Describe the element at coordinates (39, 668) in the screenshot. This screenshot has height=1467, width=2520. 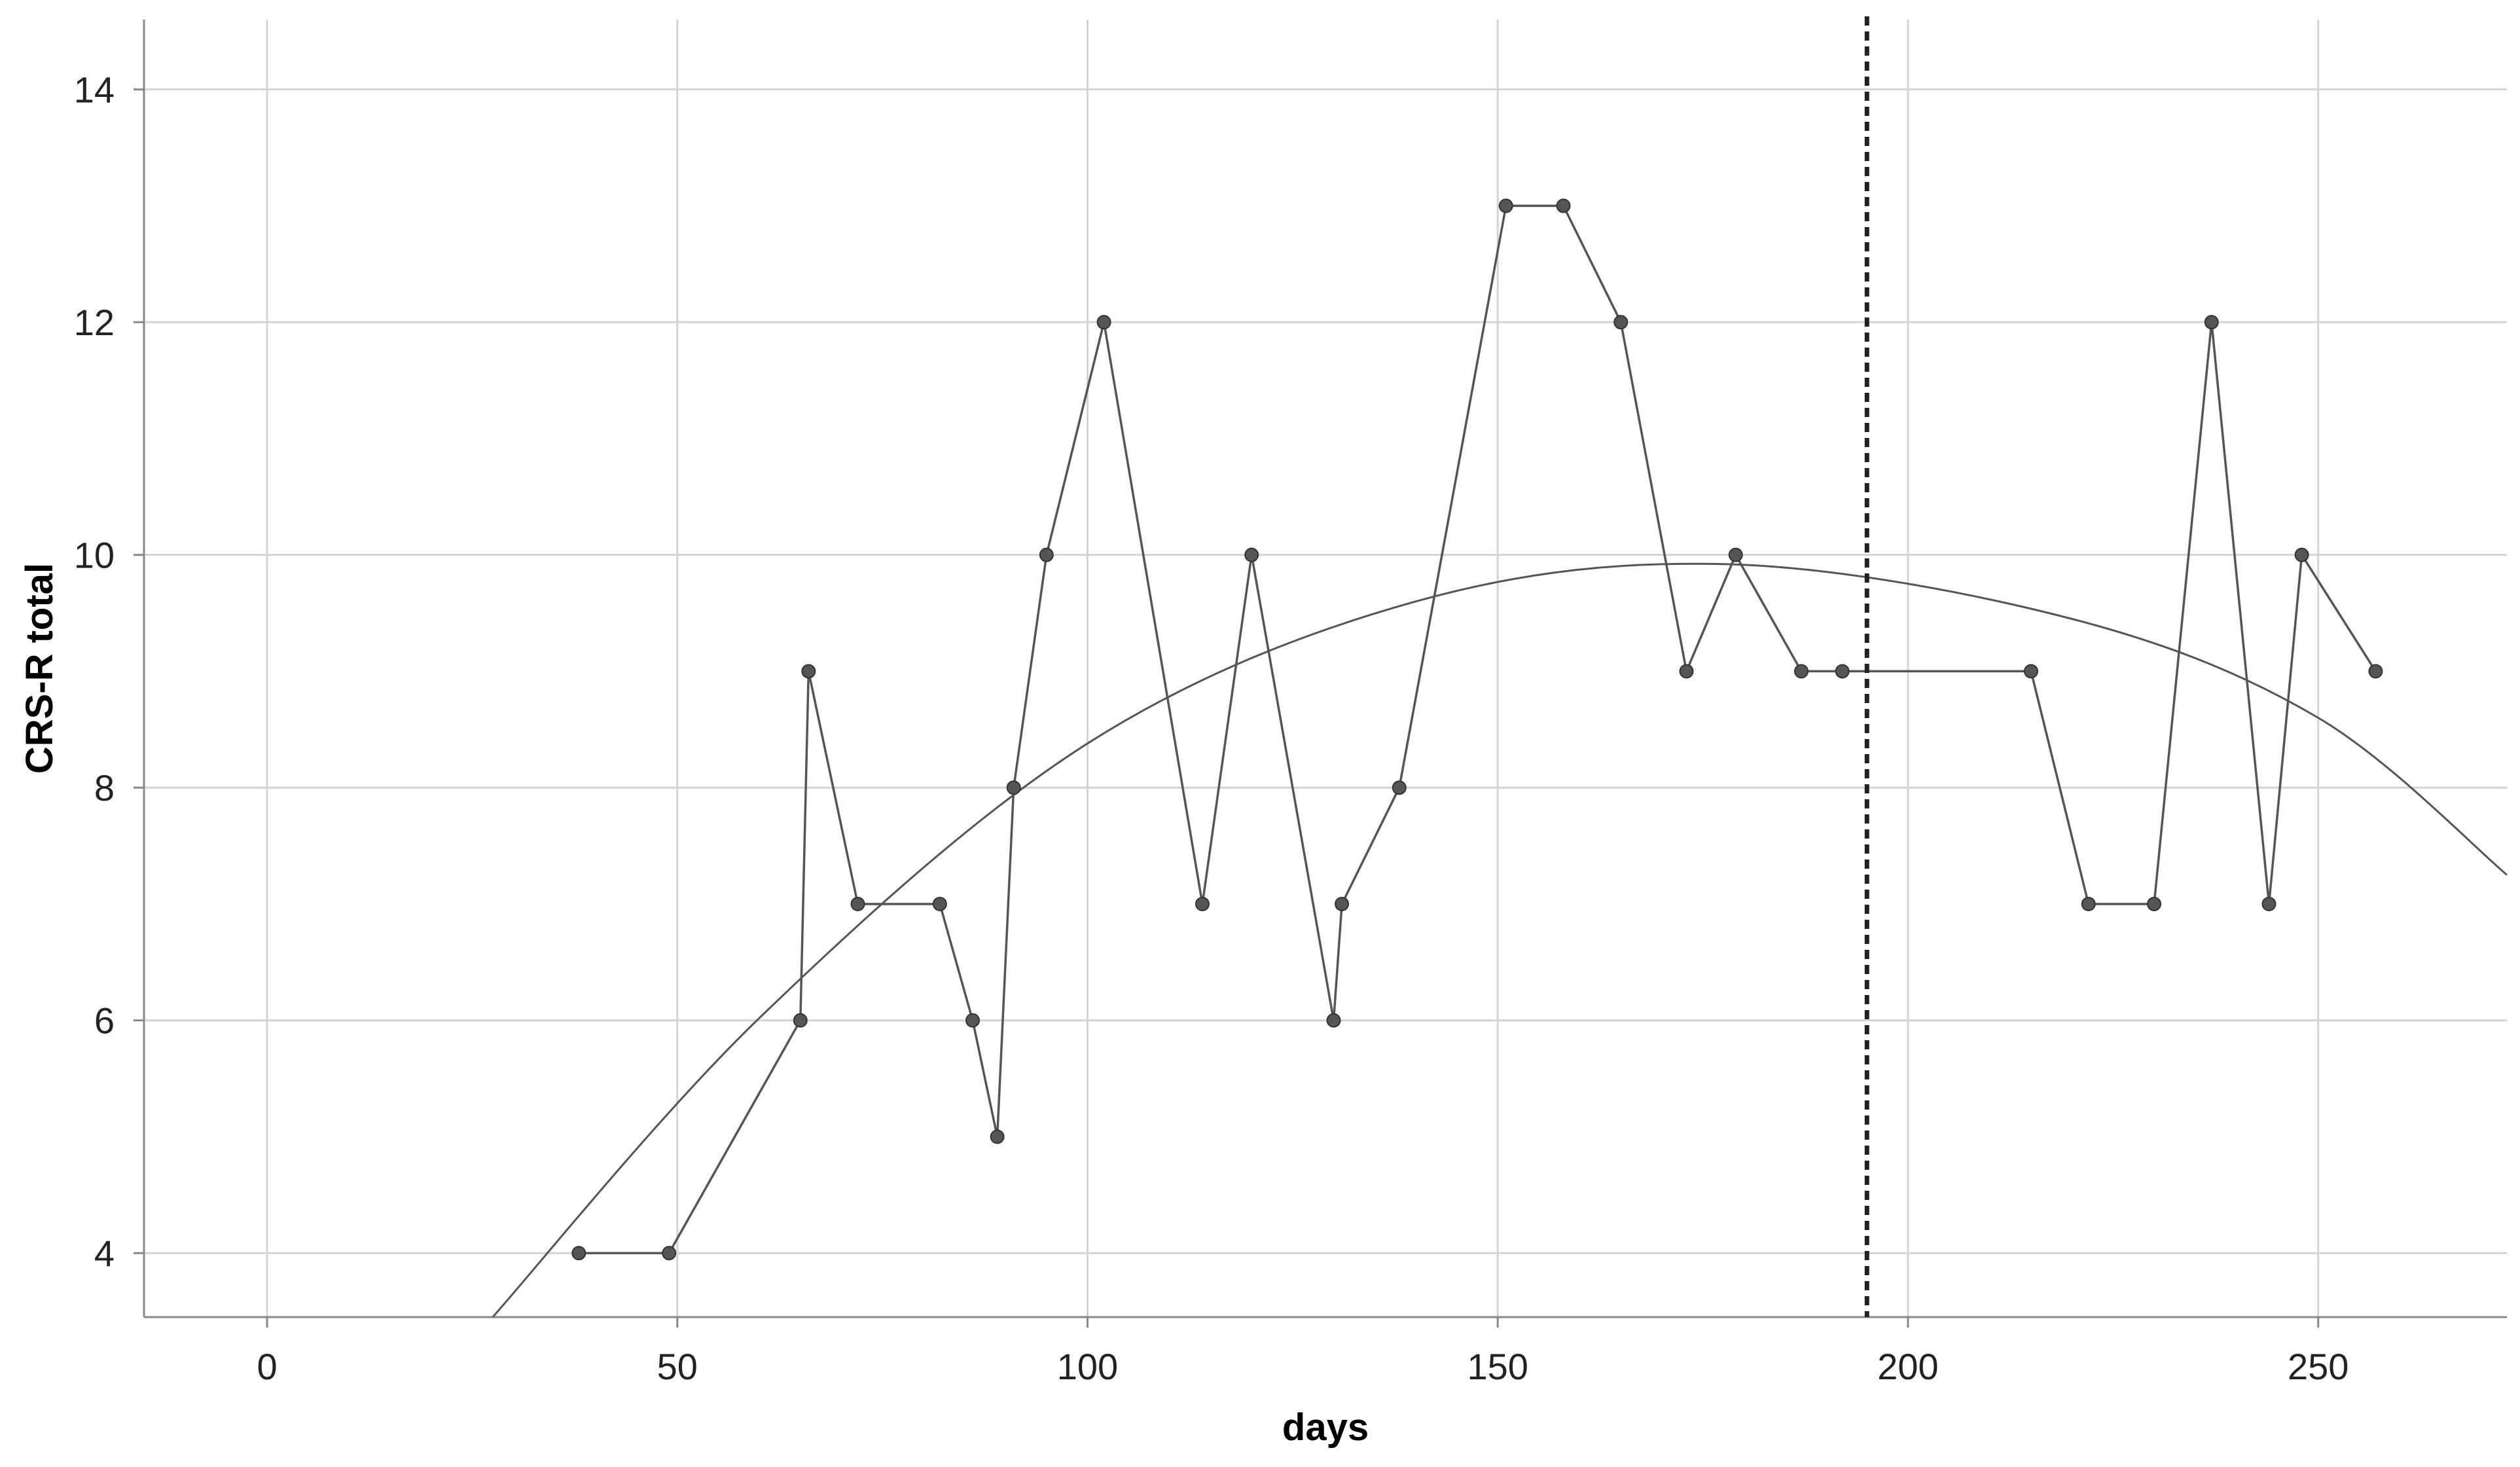
I see `y-axis-title: CRS-R total` at that location.